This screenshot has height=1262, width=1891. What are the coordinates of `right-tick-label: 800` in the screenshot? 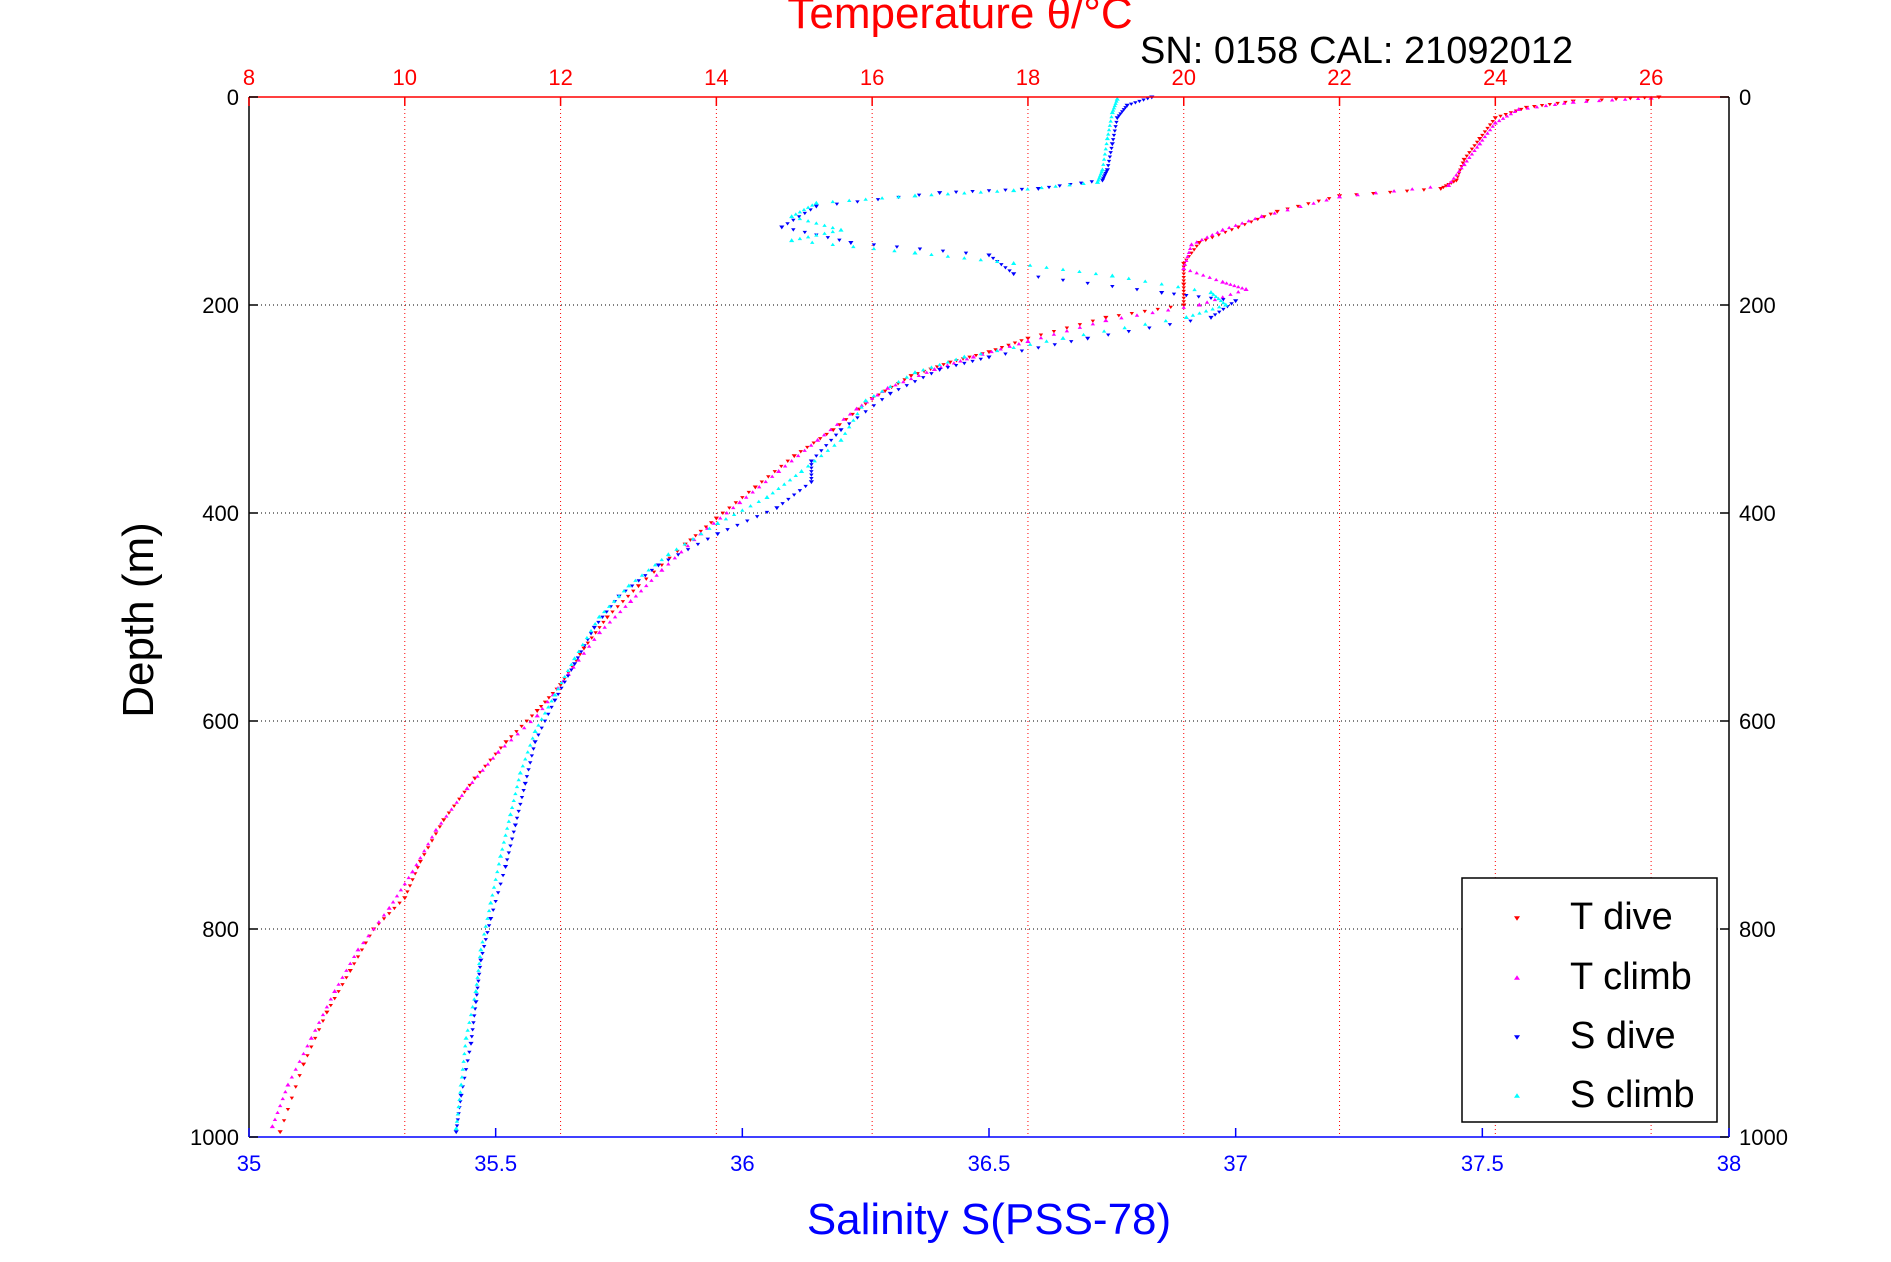 It's located at (1757, 929).